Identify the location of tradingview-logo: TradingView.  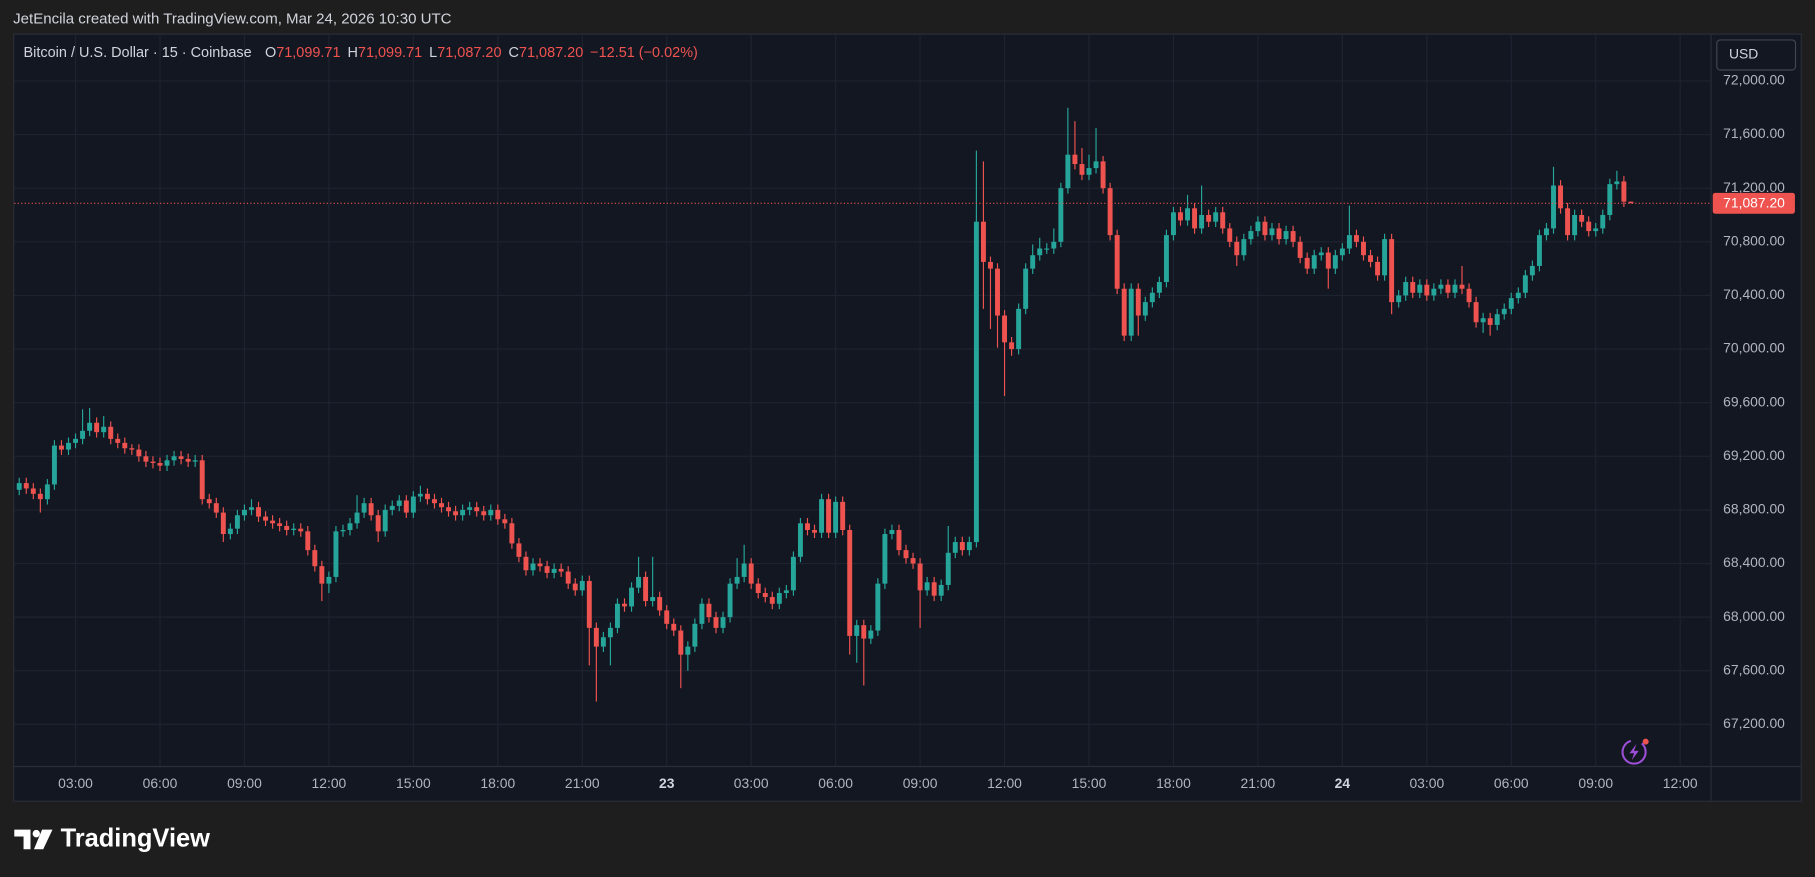
(112, 839).